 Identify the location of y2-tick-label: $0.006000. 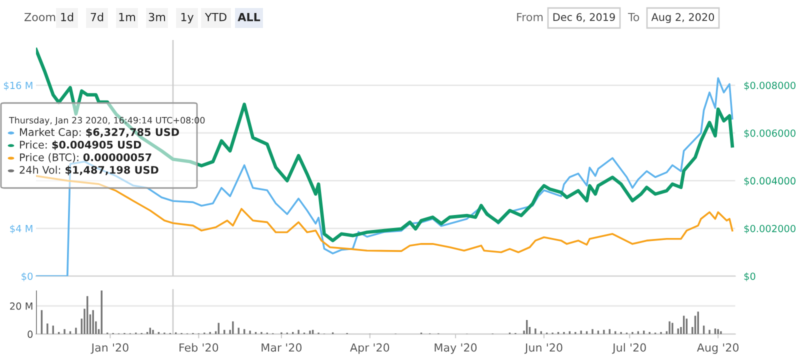
(770, 133).